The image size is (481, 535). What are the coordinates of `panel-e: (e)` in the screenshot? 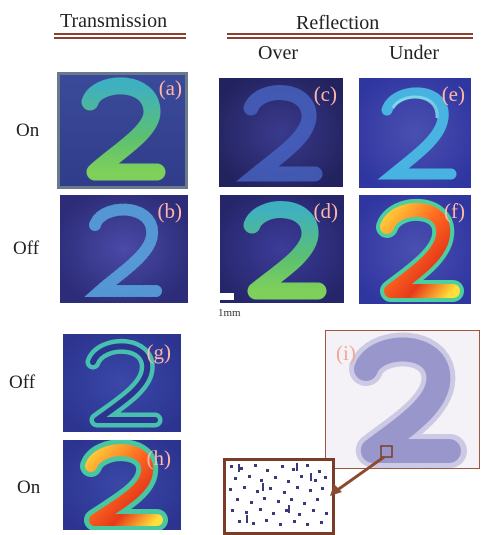 It's located at (415, 133).